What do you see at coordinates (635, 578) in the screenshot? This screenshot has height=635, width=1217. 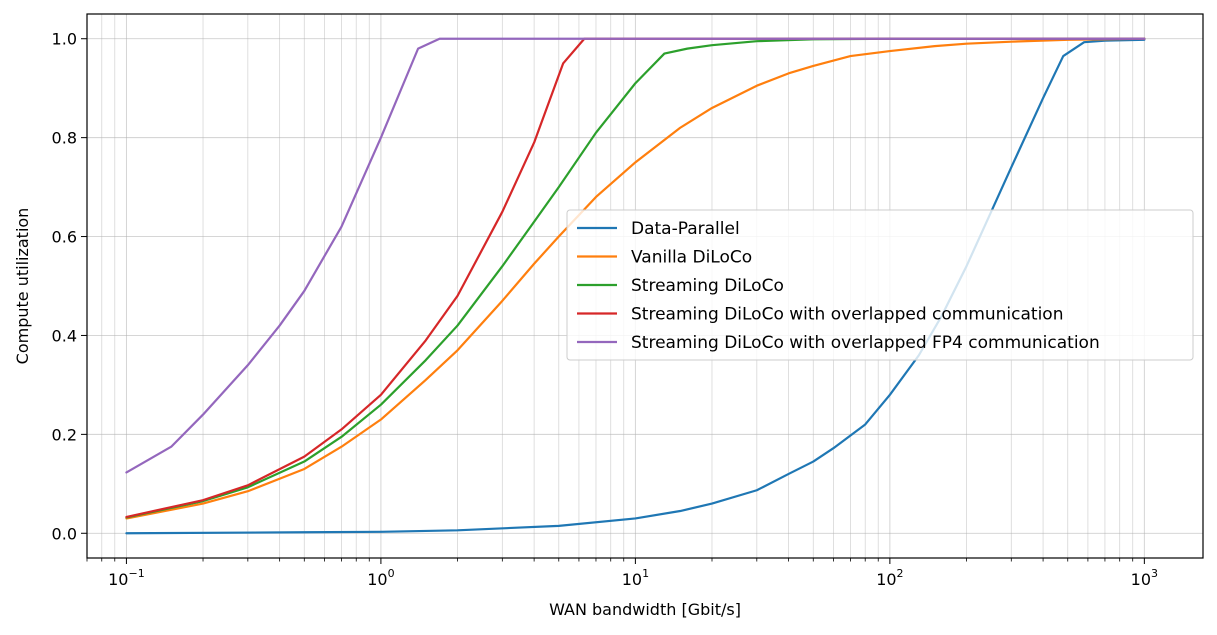 I see `x-tick-label: 10¹` at bounding box center [635, 578].